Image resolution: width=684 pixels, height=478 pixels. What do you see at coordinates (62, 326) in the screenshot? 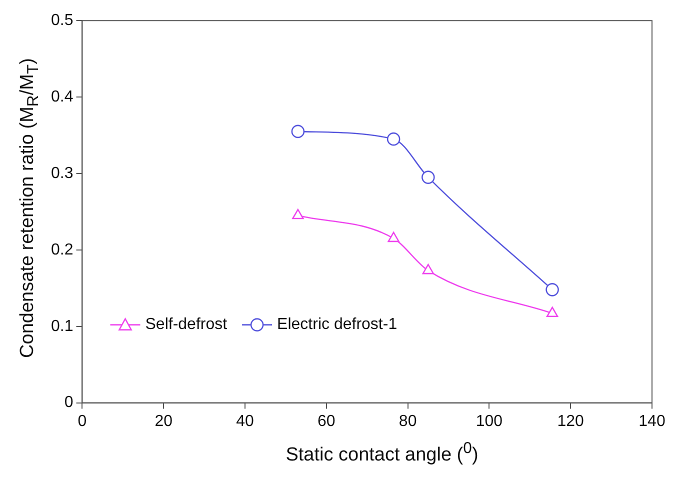
I see `y-tick-label: 0.1` at bounding box center [62, 326].